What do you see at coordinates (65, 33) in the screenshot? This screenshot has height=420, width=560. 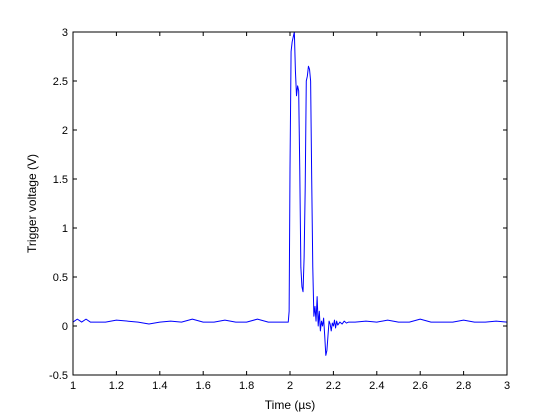 I see `y-tick-label: 3` at bounding box center [65, 33].